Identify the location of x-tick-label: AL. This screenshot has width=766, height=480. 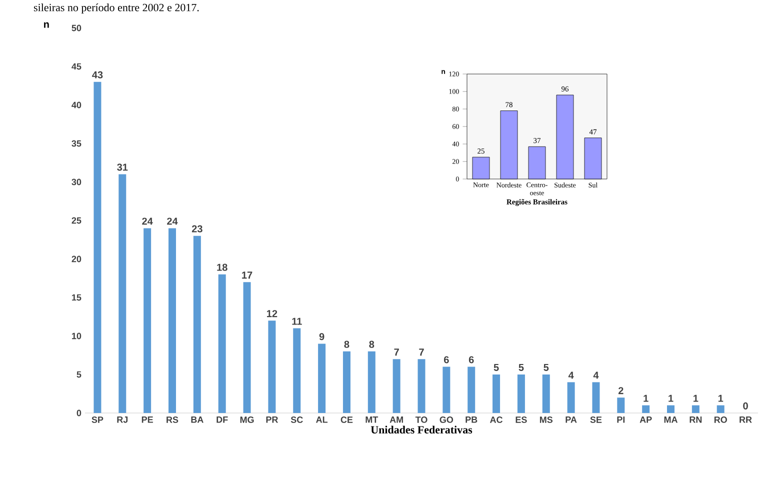
(322, 419).